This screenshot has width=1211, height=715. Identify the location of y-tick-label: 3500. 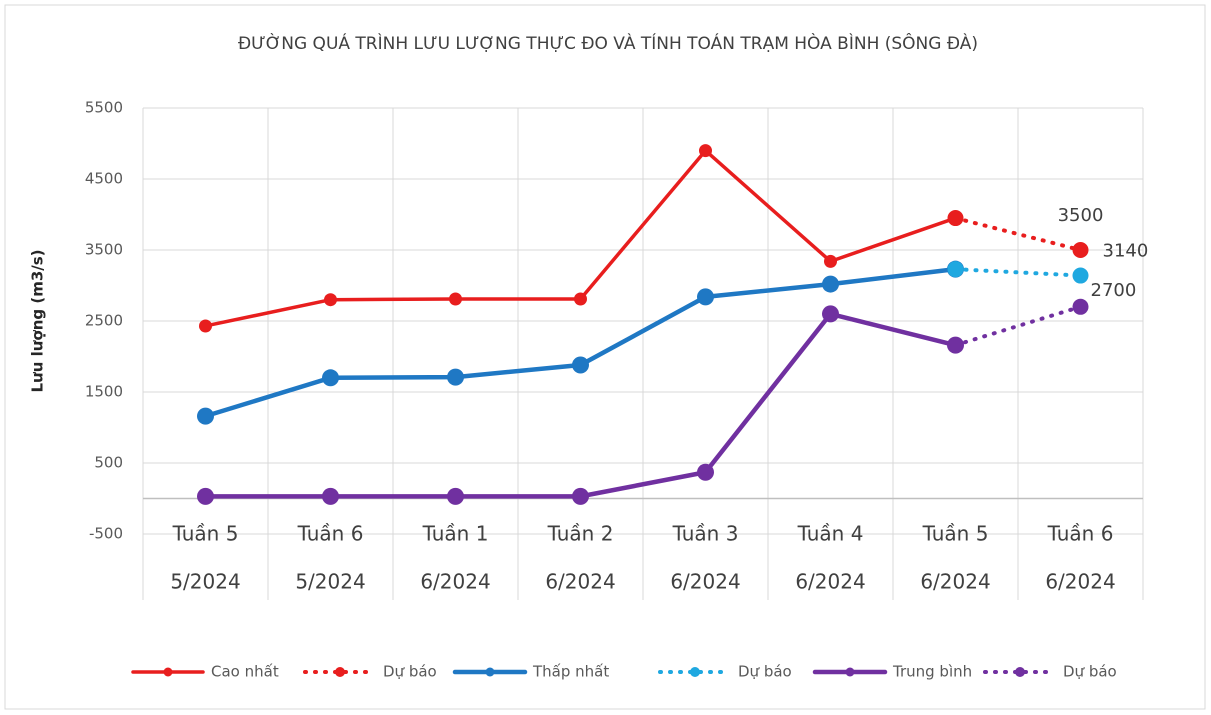
(104, 250).